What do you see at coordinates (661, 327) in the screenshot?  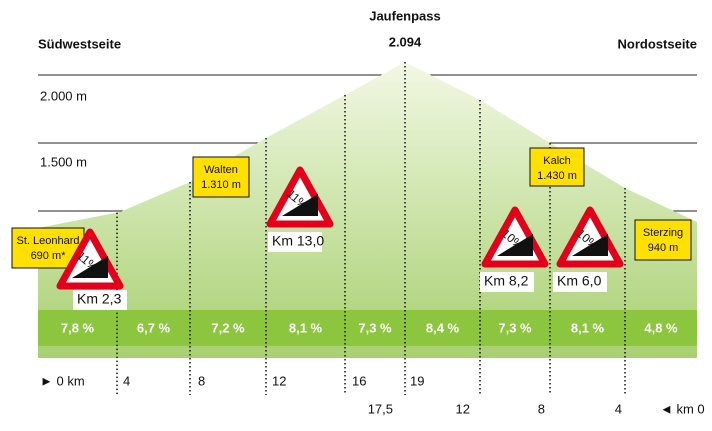 I see `grade-label: 4,8 %` at bounding box center [661, 327].